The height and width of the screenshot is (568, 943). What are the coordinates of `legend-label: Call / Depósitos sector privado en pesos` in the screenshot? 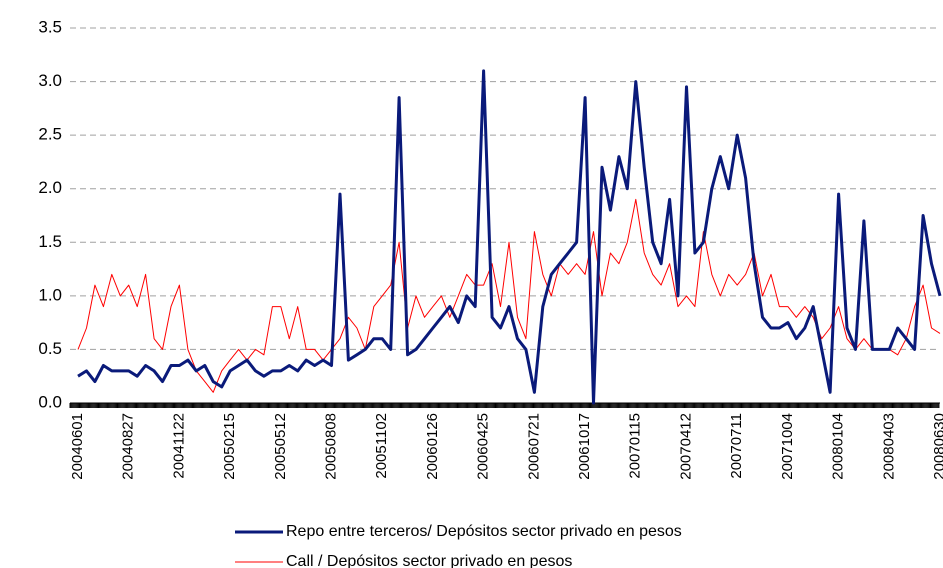 It's located at (429, 560).